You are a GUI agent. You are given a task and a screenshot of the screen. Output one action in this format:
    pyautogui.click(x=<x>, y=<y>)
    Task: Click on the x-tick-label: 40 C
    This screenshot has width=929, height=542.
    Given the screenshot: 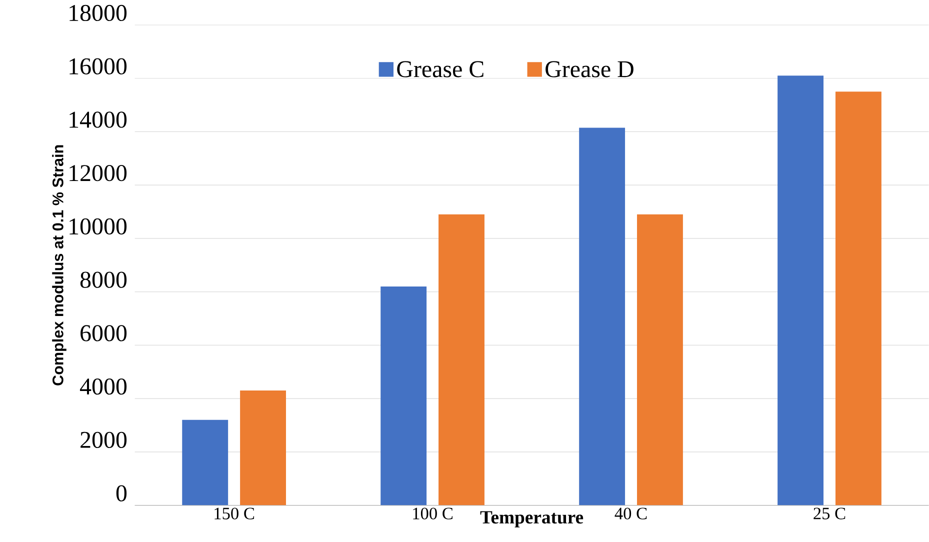 What is the action you would take?
    pyautogui.click(x=630, y=514)
    